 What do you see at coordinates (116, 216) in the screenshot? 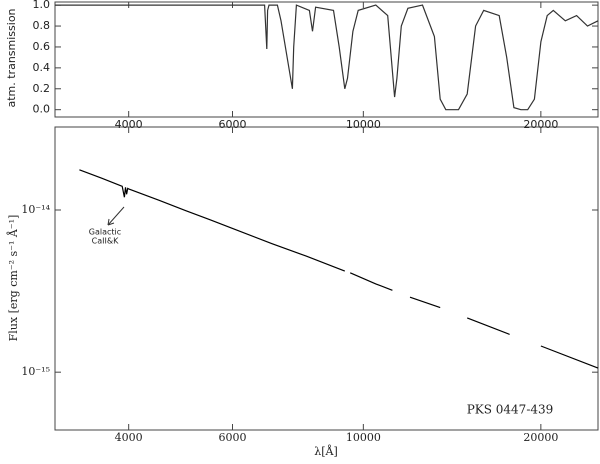
I see `annotation-arrow` at bounding box center [116, 216].